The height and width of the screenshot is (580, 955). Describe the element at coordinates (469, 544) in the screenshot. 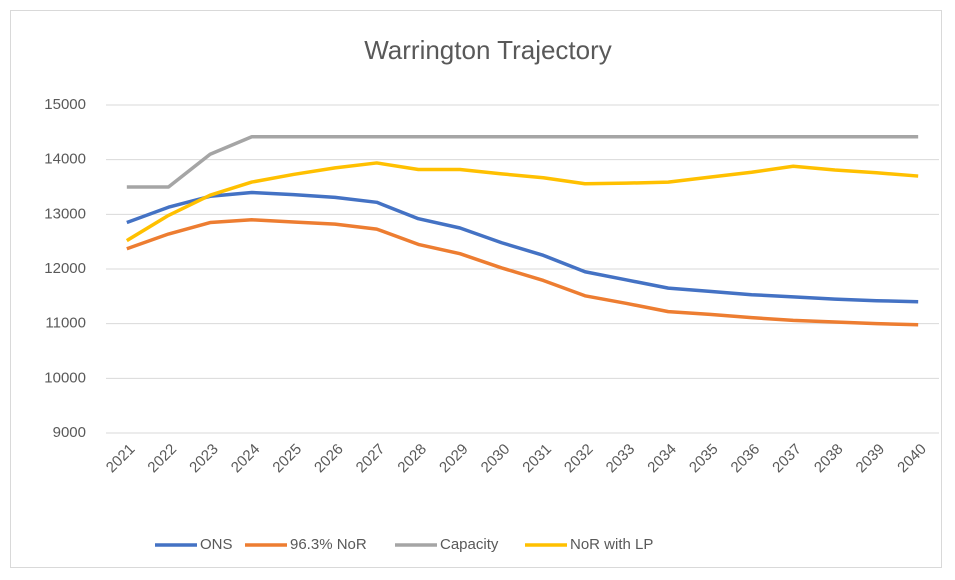

I see `legend-label: Capacity` at that location.